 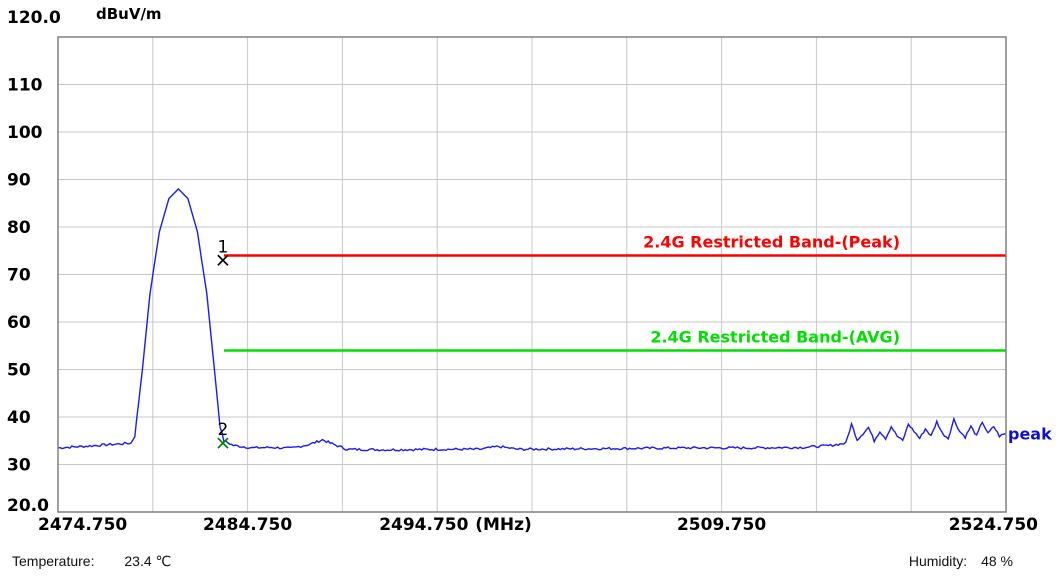 I want to click on humidity-label: Humidity:, so click(x=938, y=561).